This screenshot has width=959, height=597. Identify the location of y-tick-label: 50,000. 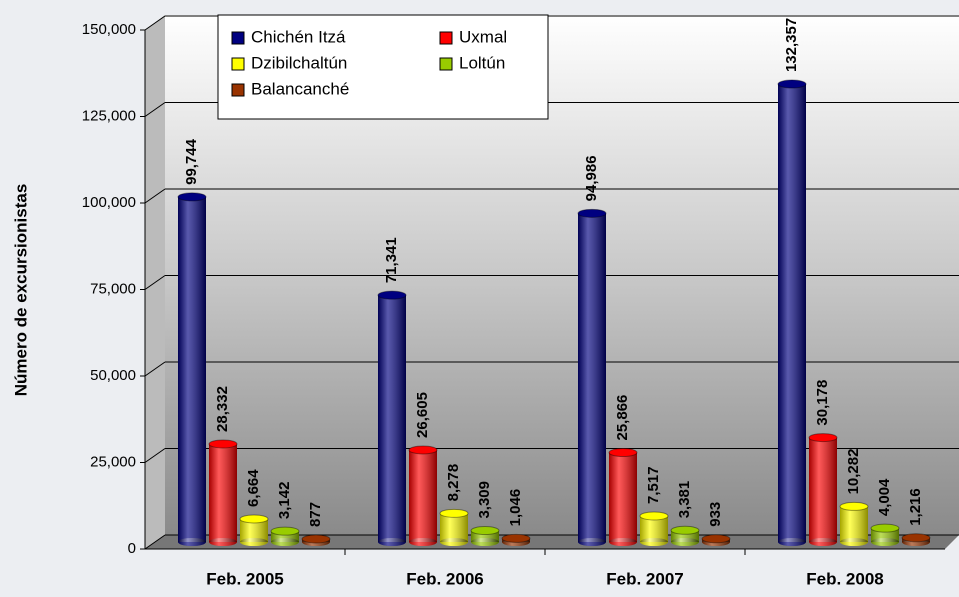
(113, 375).